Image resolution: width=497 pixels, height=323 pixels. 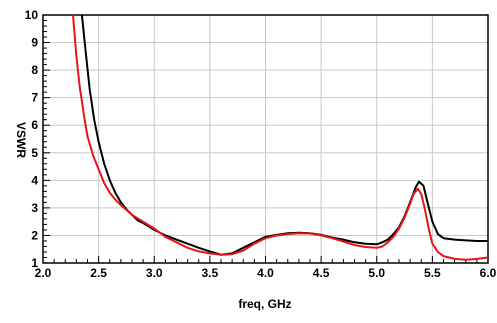 I want to click on x-tick-label: 4.0, so click(x=265, y=273).